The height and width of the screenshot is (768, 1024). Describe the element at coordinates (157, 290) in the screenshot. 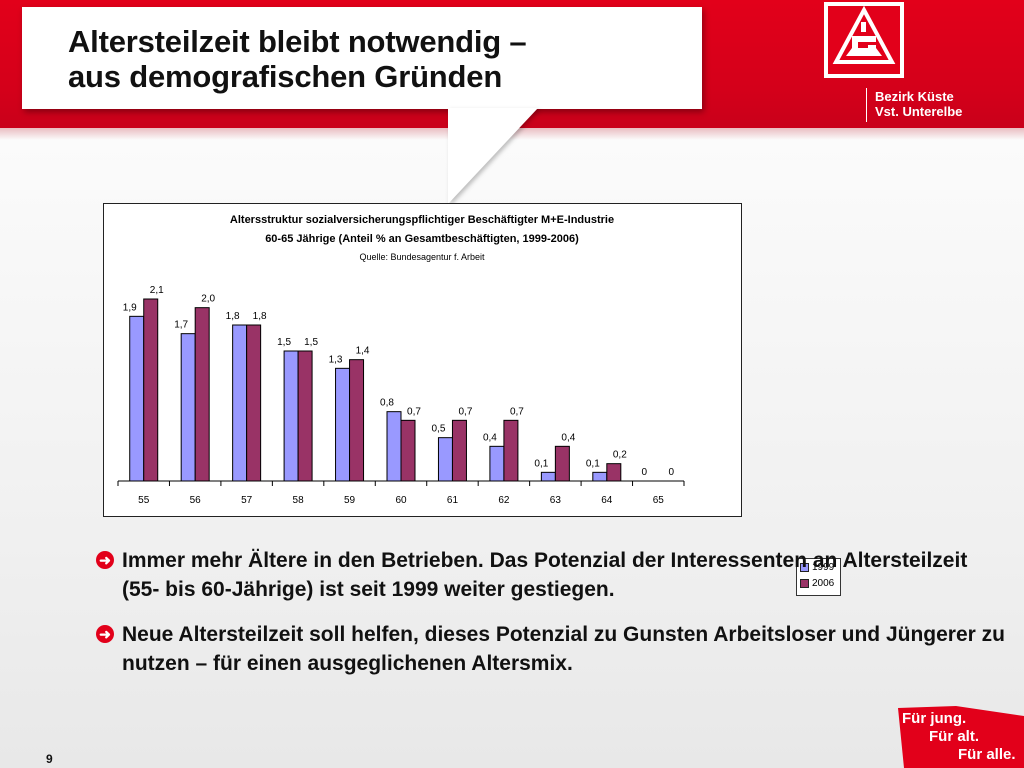

I see `data-label-2006-55: 2,1` at that location.